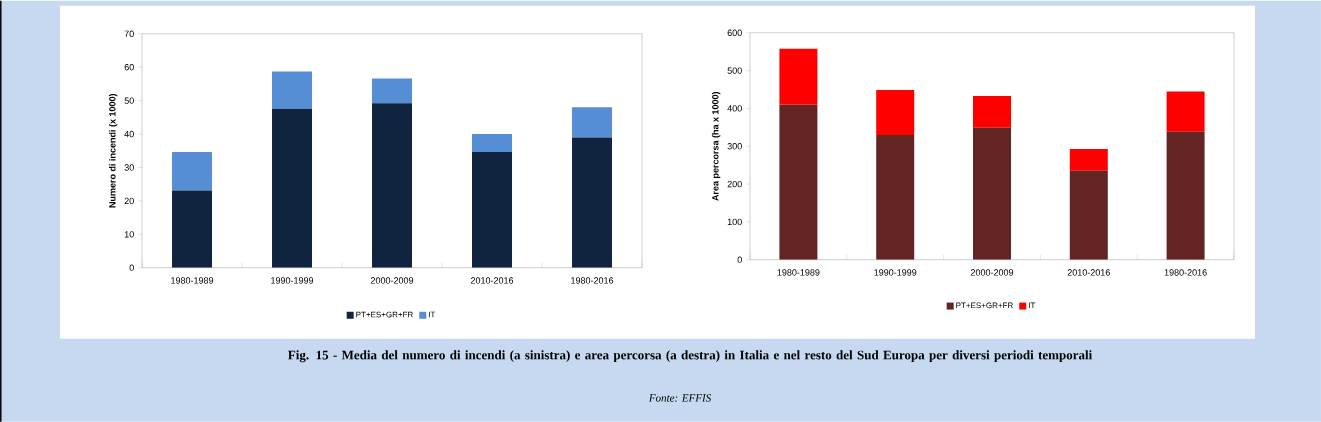 This screenshot has height=422, width=1321. What do you see at coordinates (734, 221) in the screenshot?
I see `y-tick-label: 100` at bounding box center [734, 221].